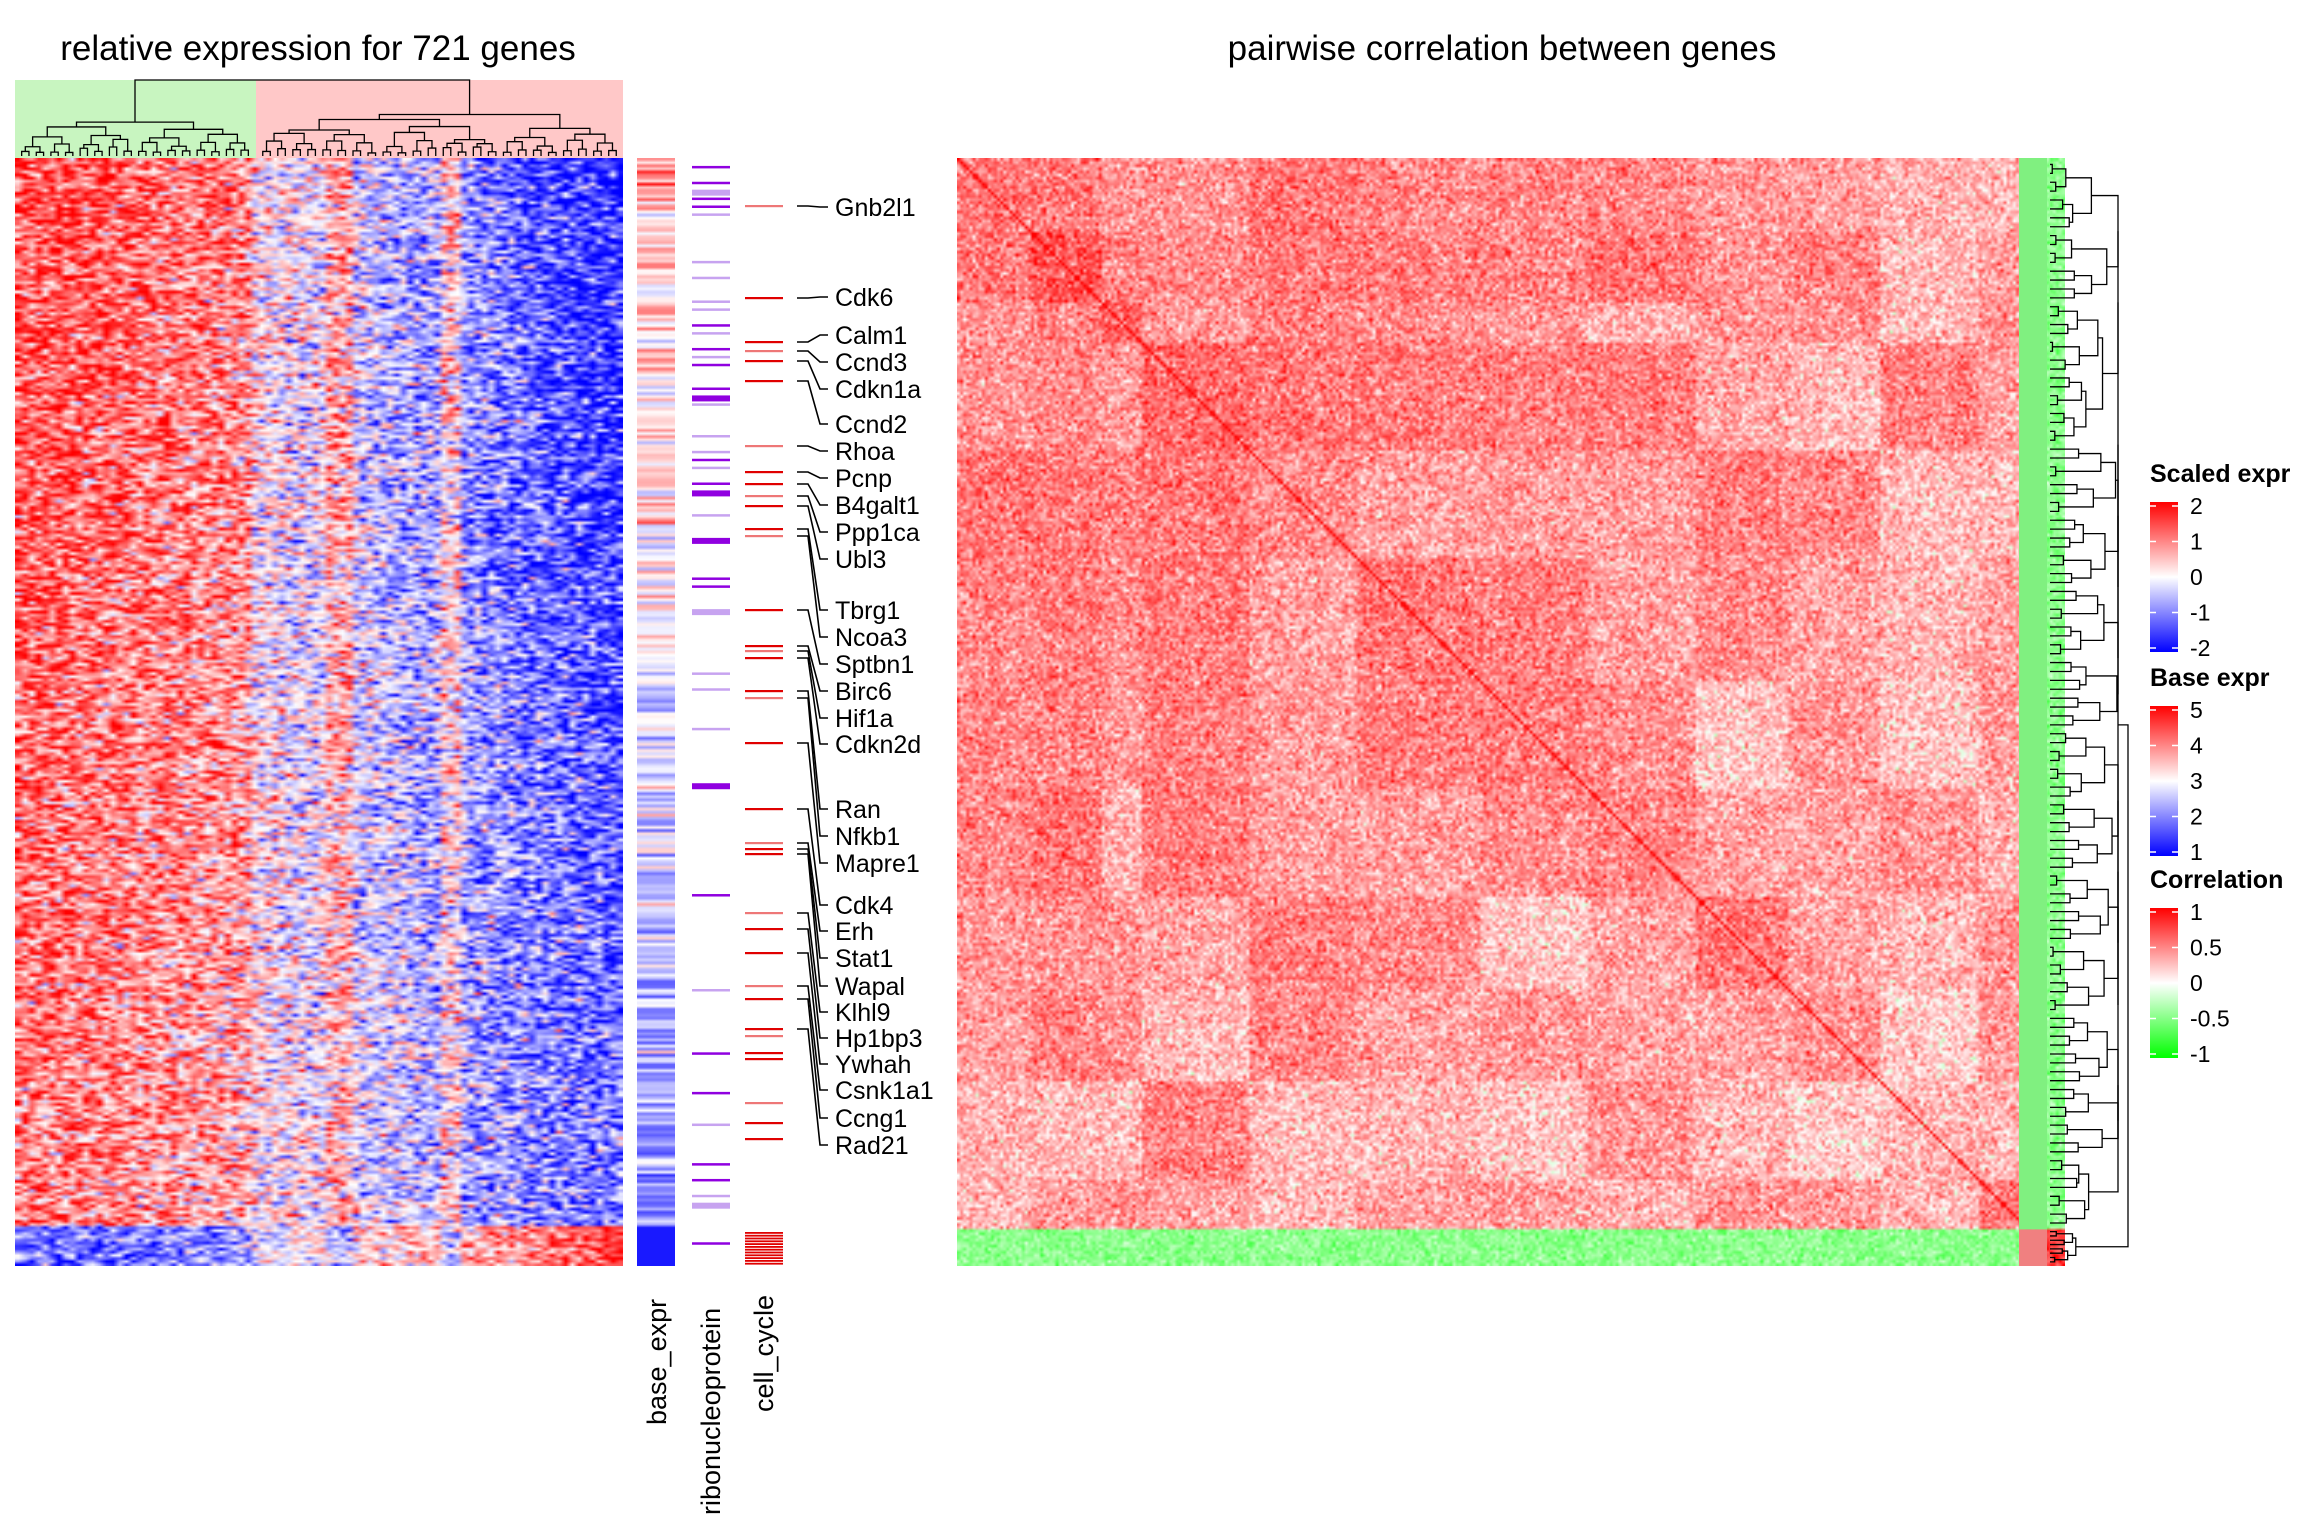 The height and width of the screenshot is (1536, 2304). I want to click on gene-label-ccnd3: Ccnd3, so click(871, 363).